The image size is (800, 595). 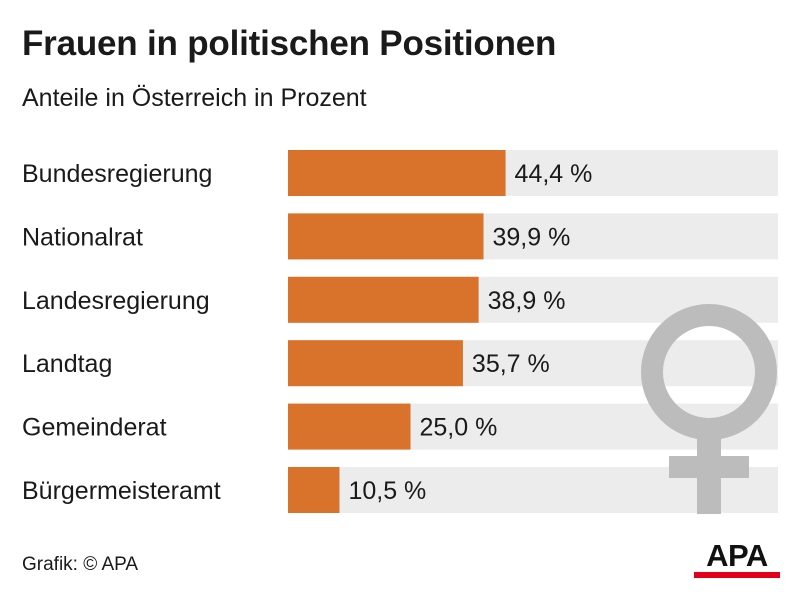 What do you see at coordinates (554, 174) in the screenshot?
I see `value-label: 44,4 %` at bounding box center [554, 174].